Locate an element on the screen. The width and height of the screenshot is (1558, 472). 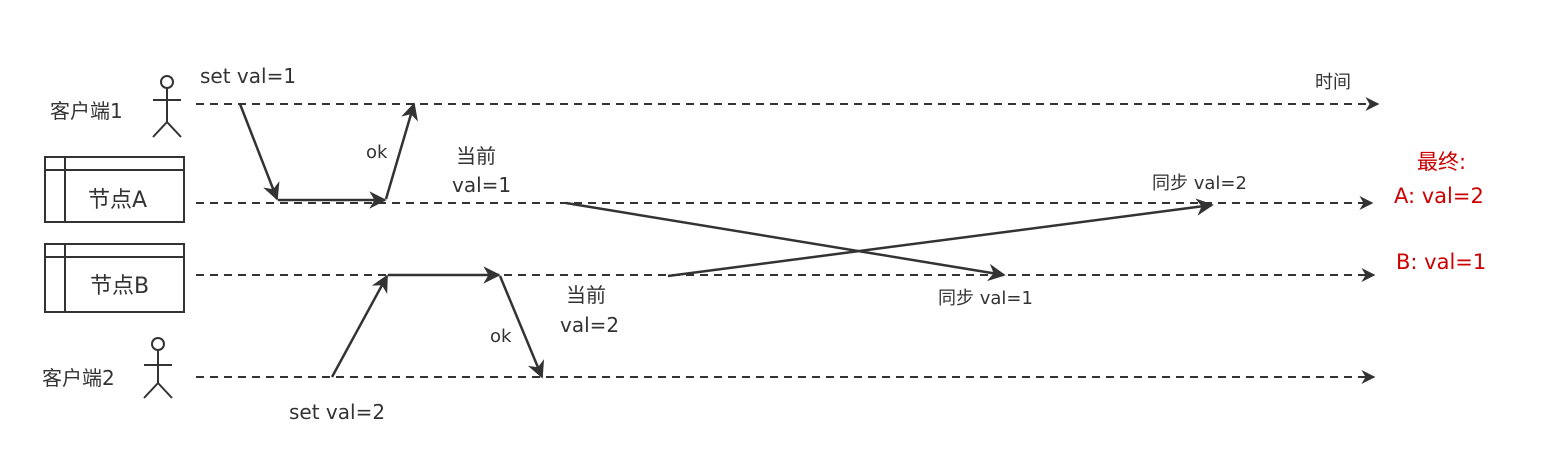
current-b-label-line1: 当前 is located at coordinates (586, 295).